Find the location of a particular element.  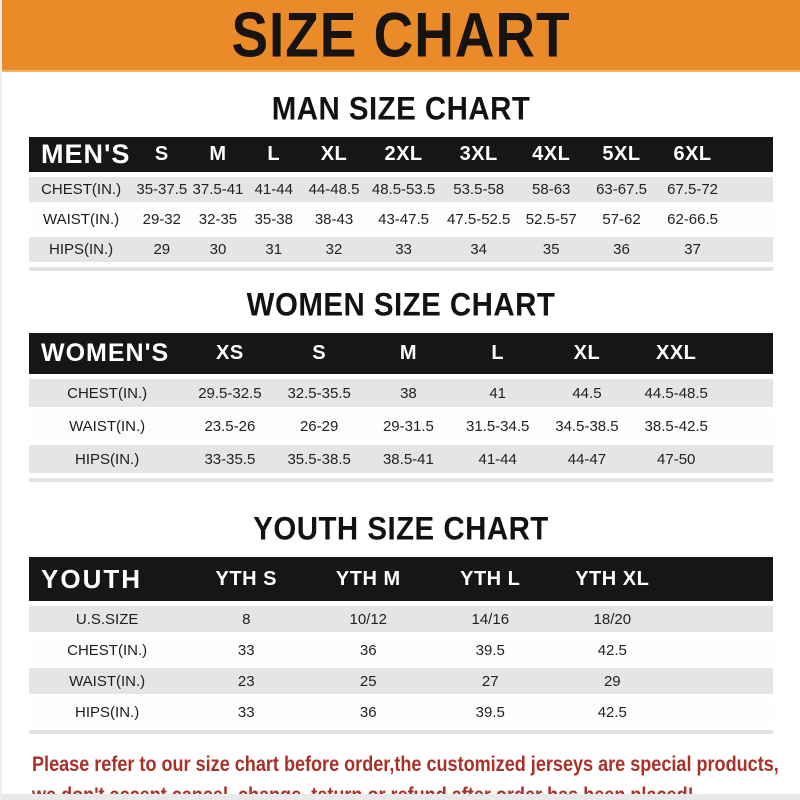

size-cell: 32.5-35.5 is located at coordinates (319, 393).